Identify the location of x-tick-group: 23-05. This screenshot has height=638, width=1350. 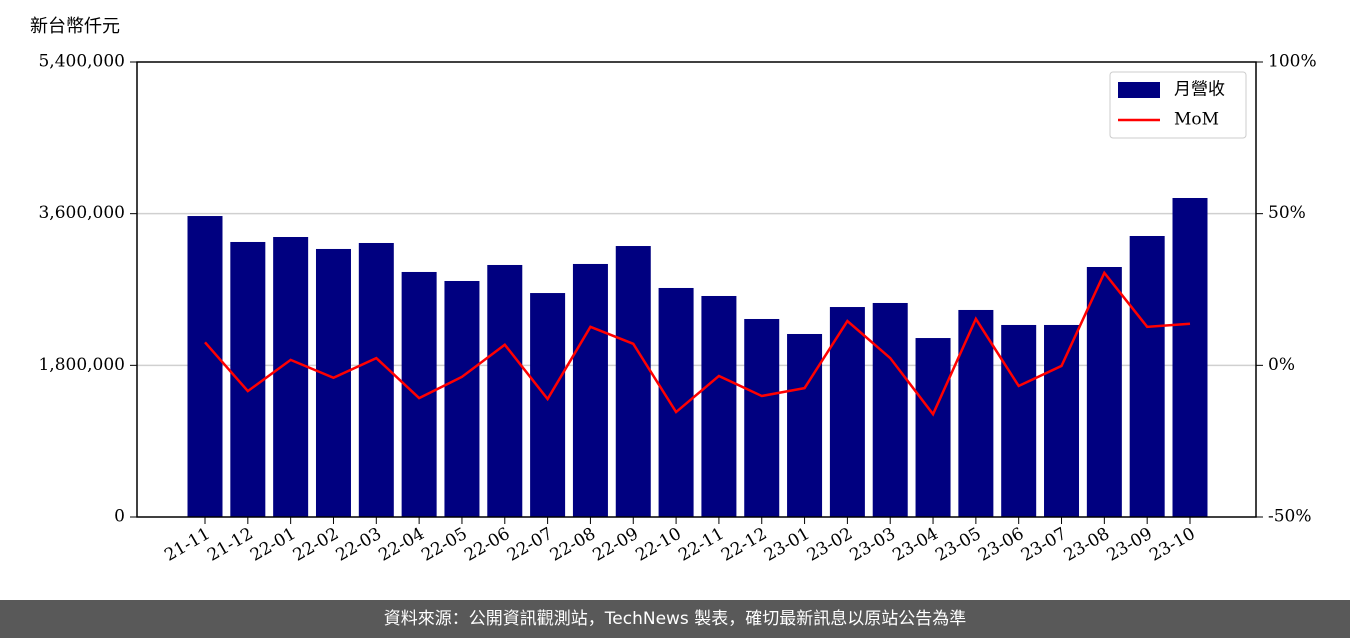
(958, 545).